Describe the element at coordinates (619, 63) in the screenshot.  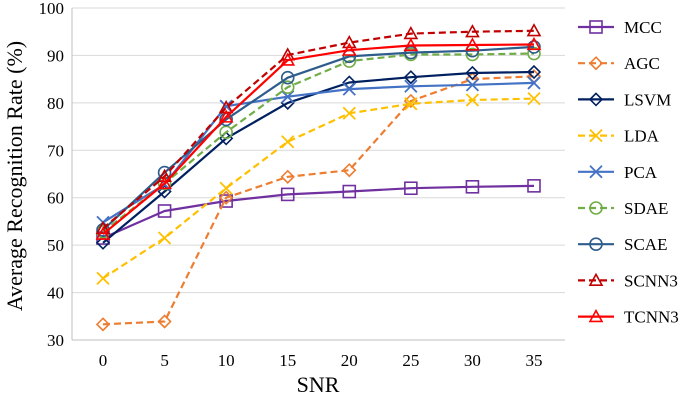
I see `legend-item-agc: AGC` at that location.